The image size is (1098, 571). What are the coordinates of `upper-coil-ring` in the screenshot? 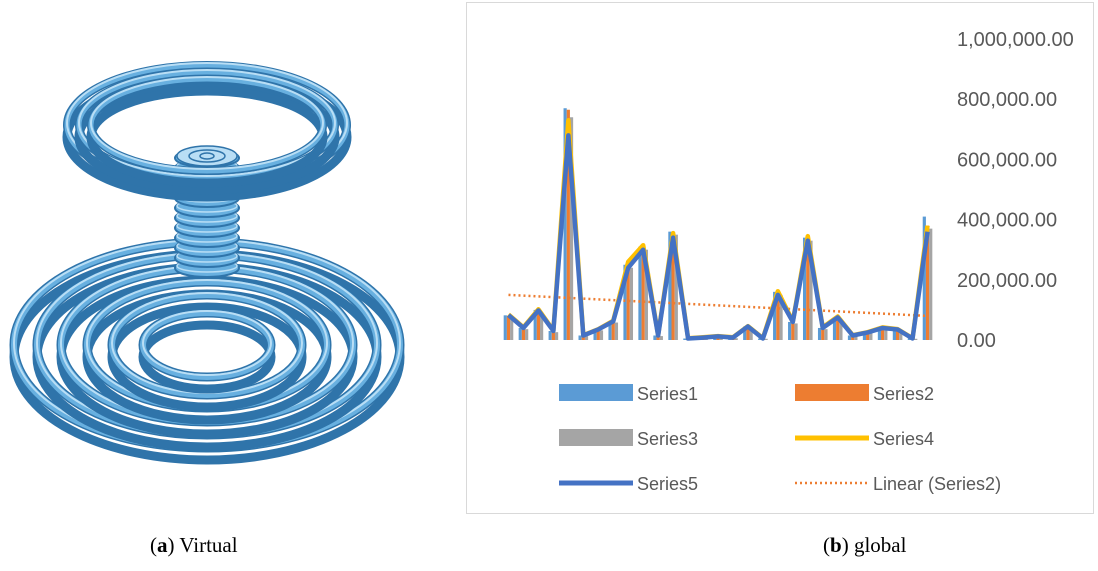 It's located at (207, 131).